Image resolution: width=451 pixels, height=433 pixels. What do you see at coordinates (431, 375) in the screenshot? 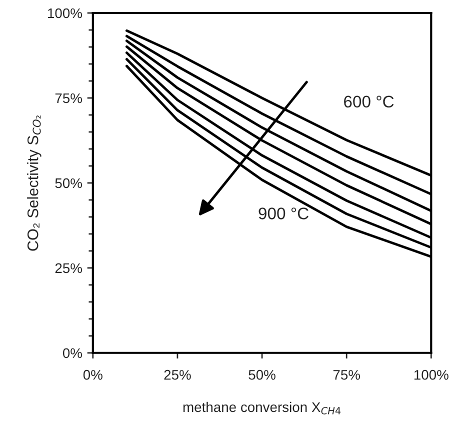
I see `x-tick-label: 100%` at bounding box center [431, 375].